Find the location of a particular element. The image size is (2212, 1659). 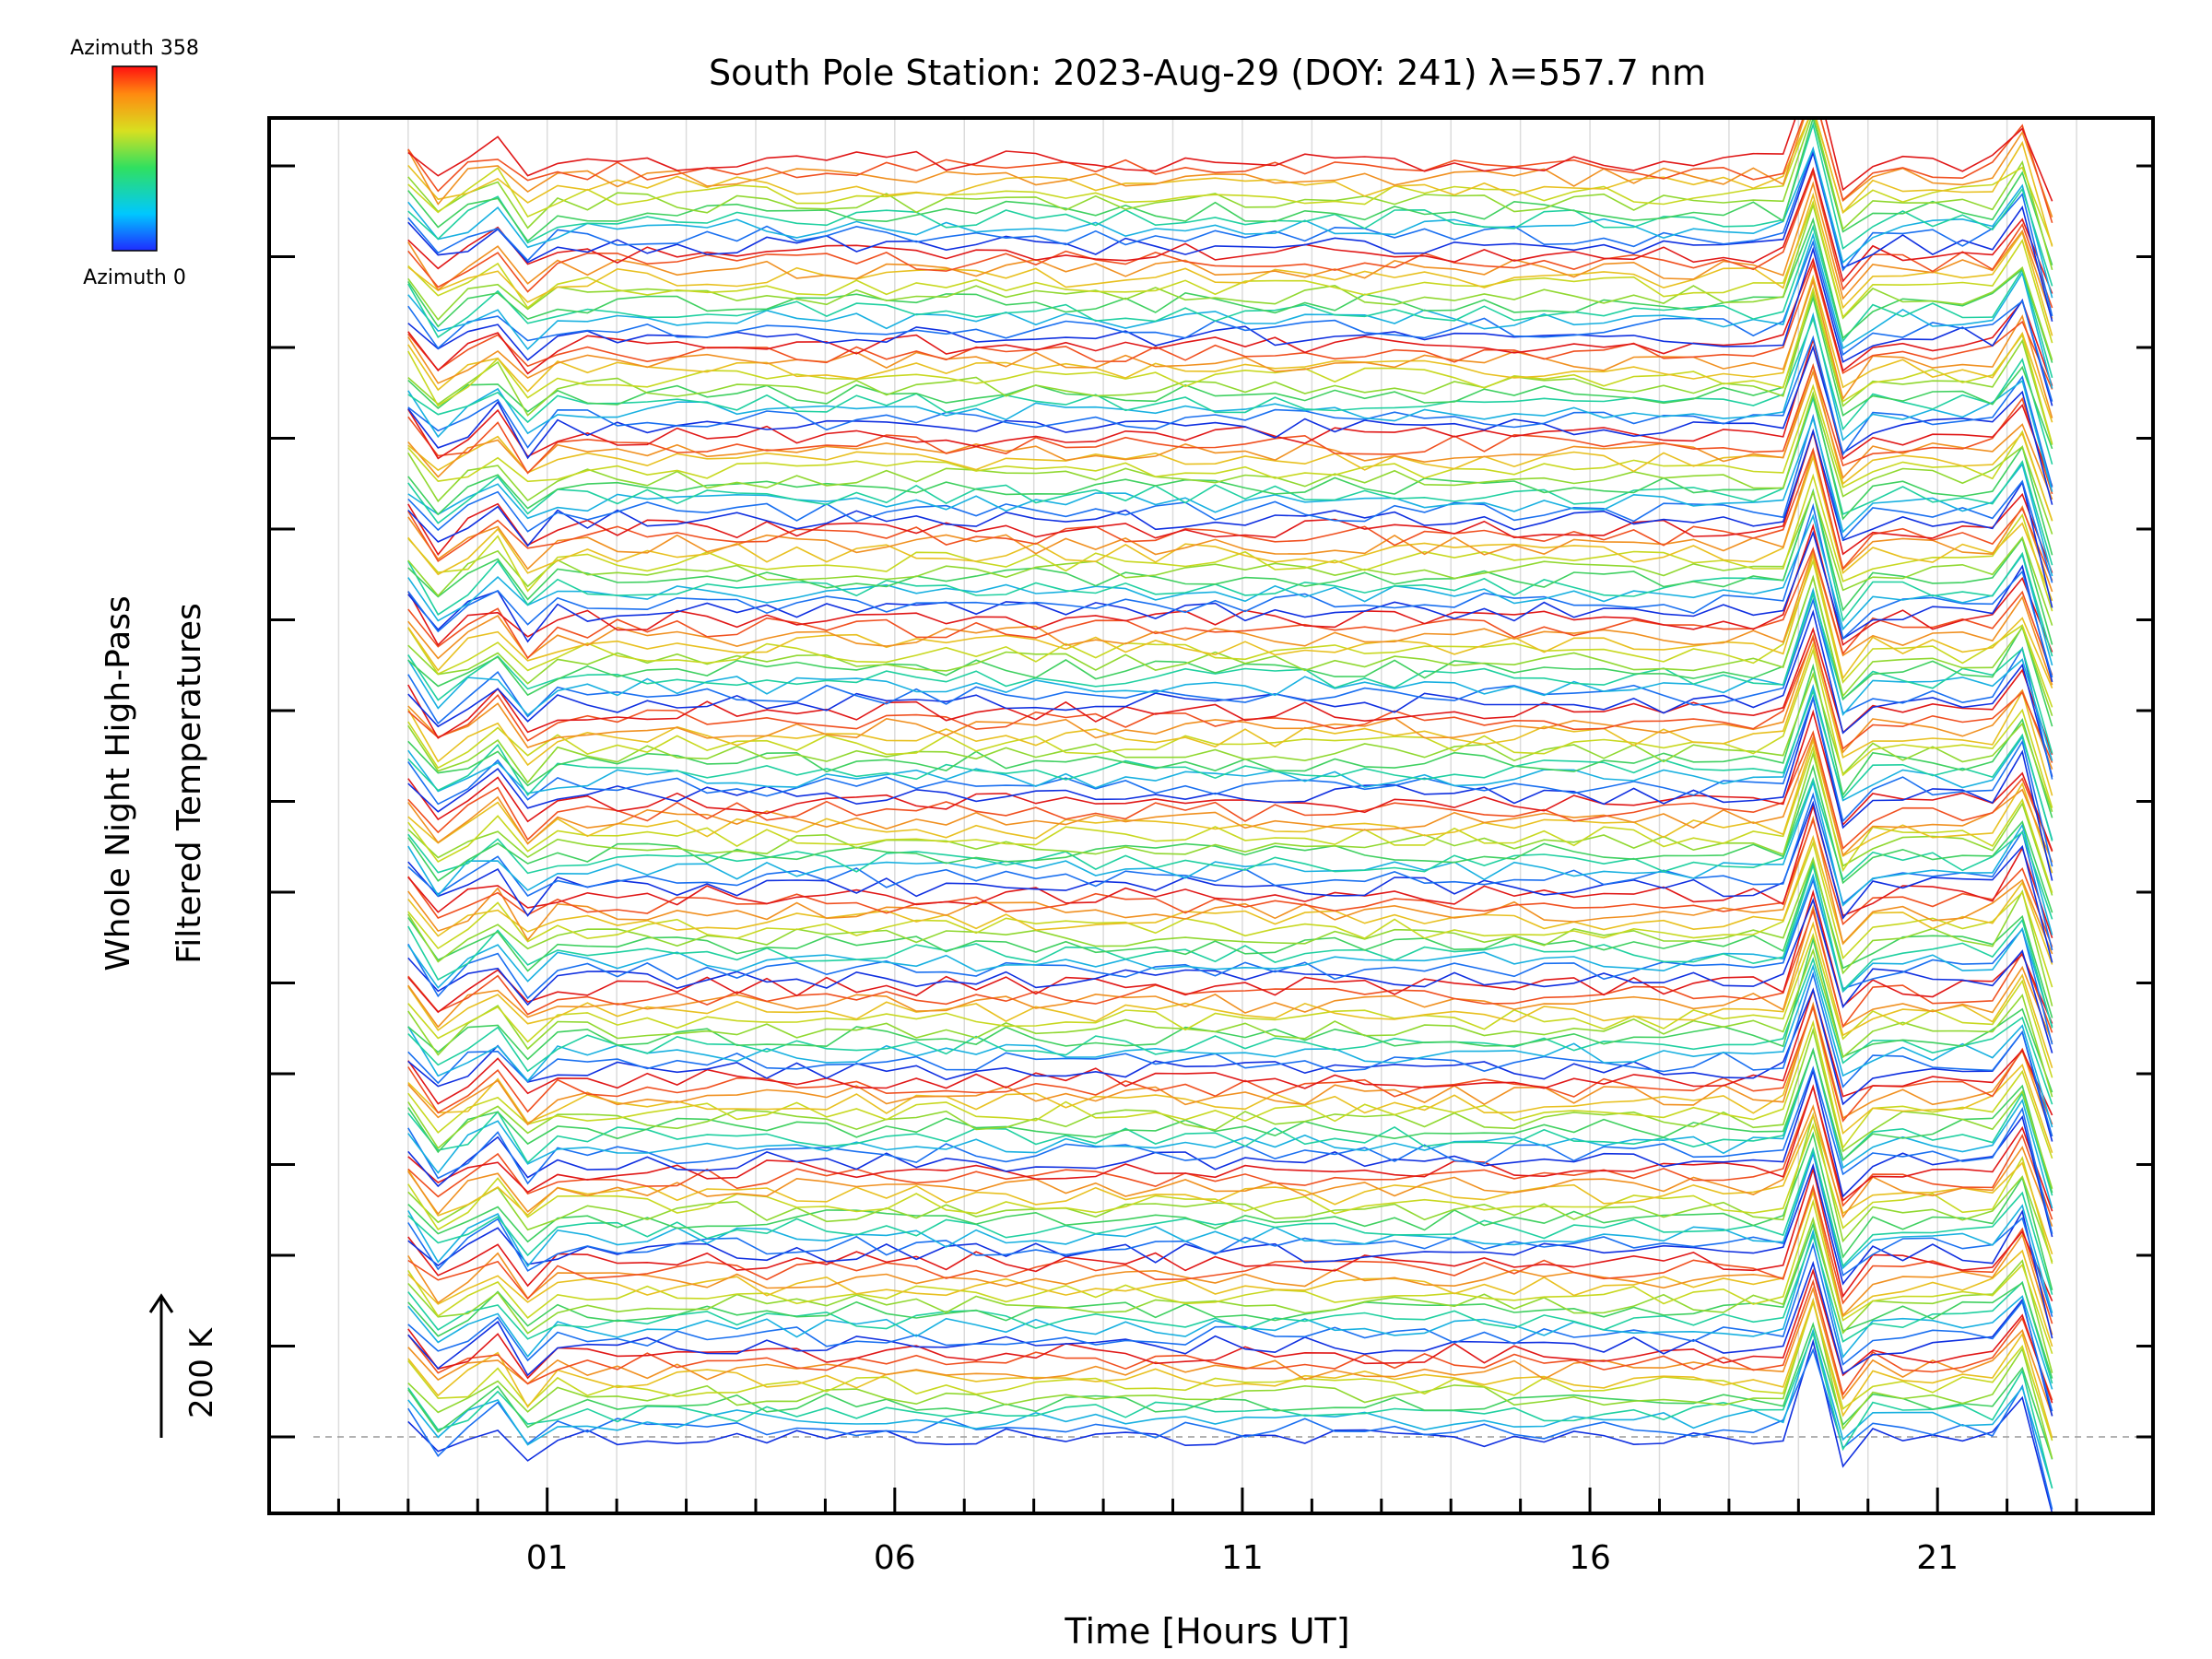

scale-arrow: 200 K is located at coordinates (184, 1365).